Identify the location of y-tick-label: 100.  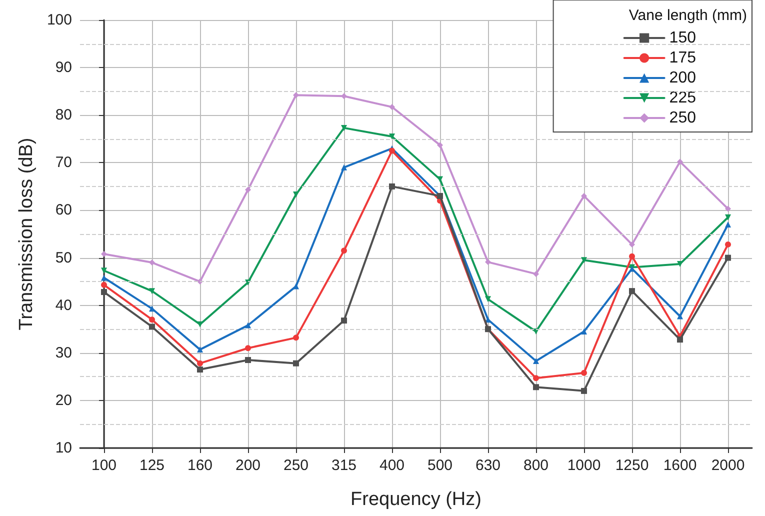
(59, 20).